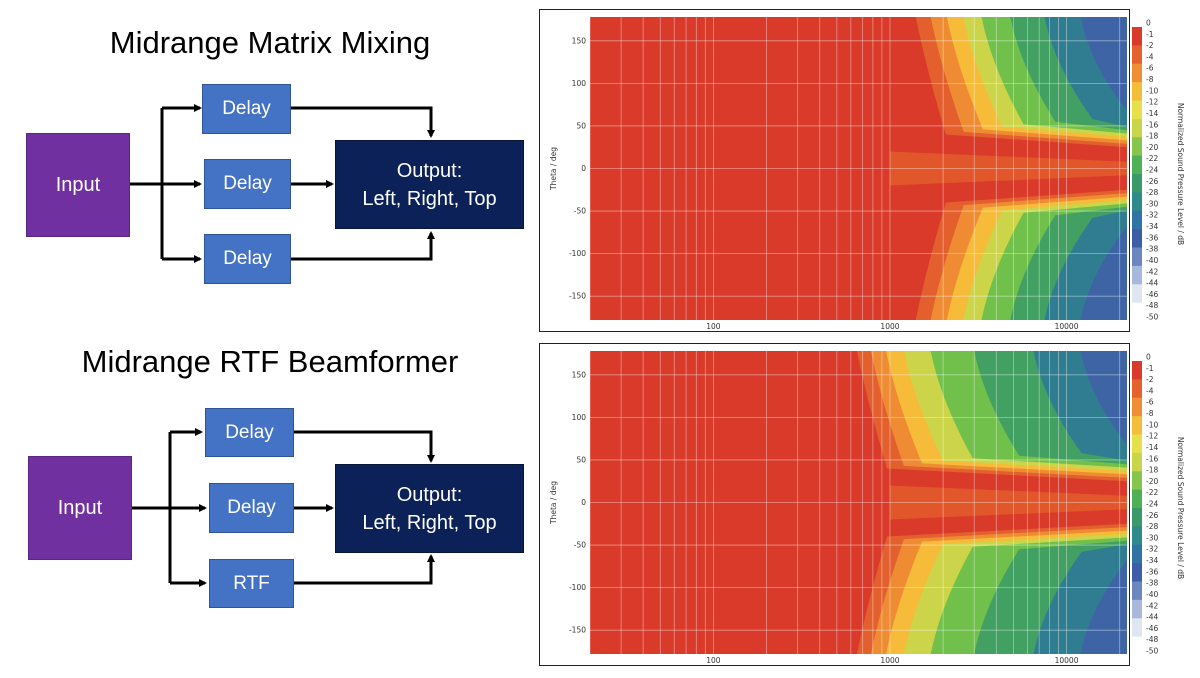 The width and height of the screenshot is (1200, 678). What do you see at coordinates (1152, 537) in the screenshot?
I see `colorbar-tick-label: -30` at bounding box center [1152, 537].